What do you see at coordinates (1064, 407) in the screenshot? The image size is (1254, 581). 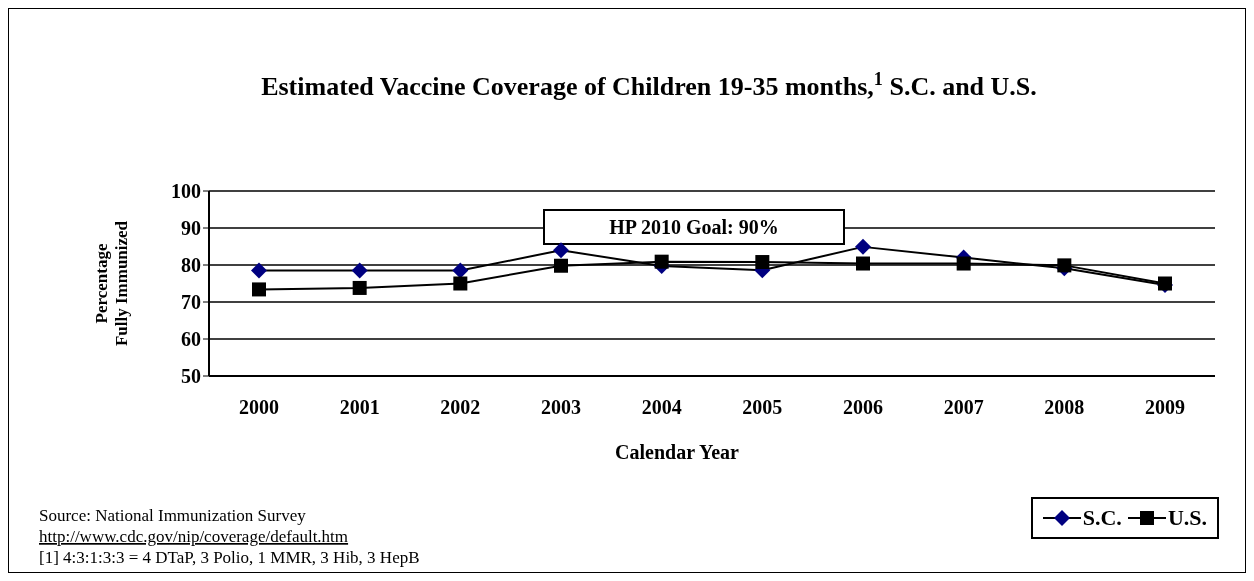 I see `x-tick-label: 2008` at bounding box center [1064, 407].